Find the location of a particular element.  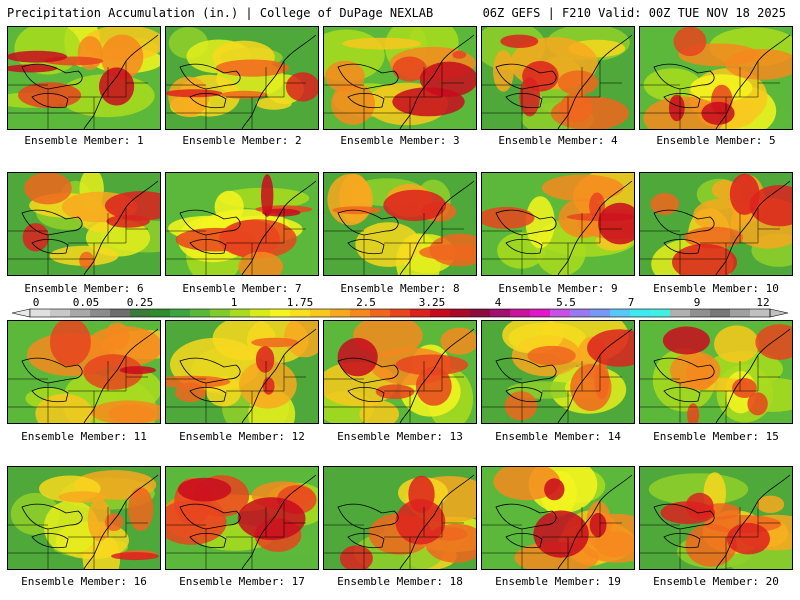

colorbar-tick-label: 4 is located at coordinates (498, 302).